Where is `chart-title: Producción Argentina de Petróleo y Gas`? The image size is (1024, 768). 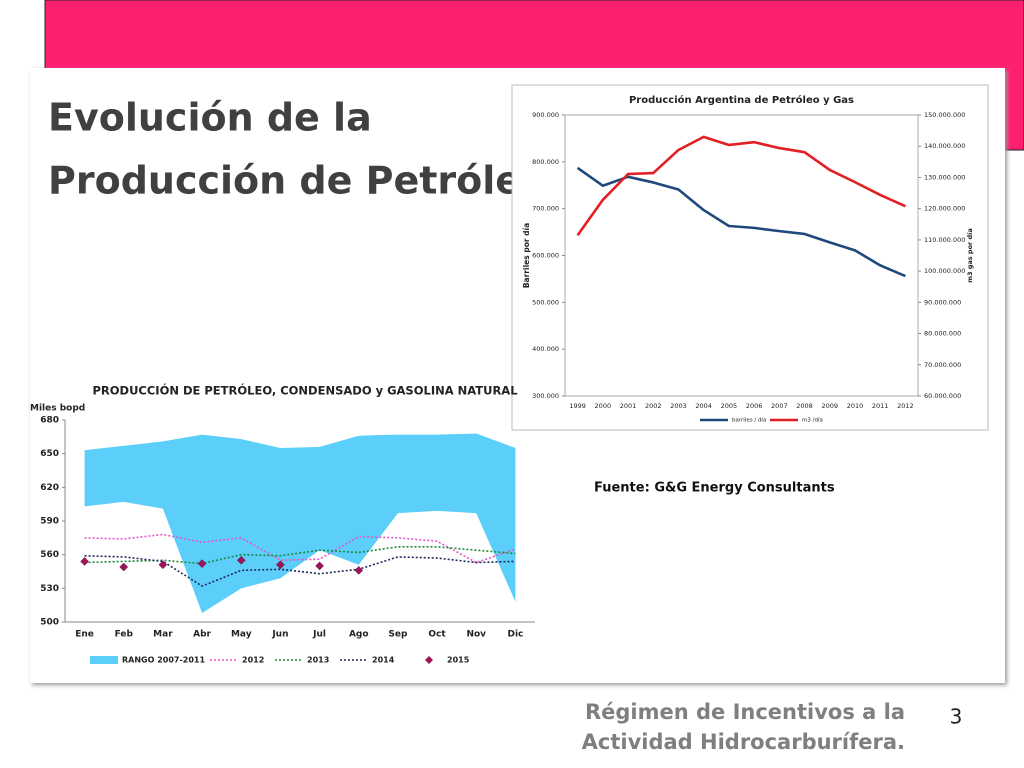
chart-title: Producción Argentina de Petróleo y Gas is located at coordinates (741, 100).